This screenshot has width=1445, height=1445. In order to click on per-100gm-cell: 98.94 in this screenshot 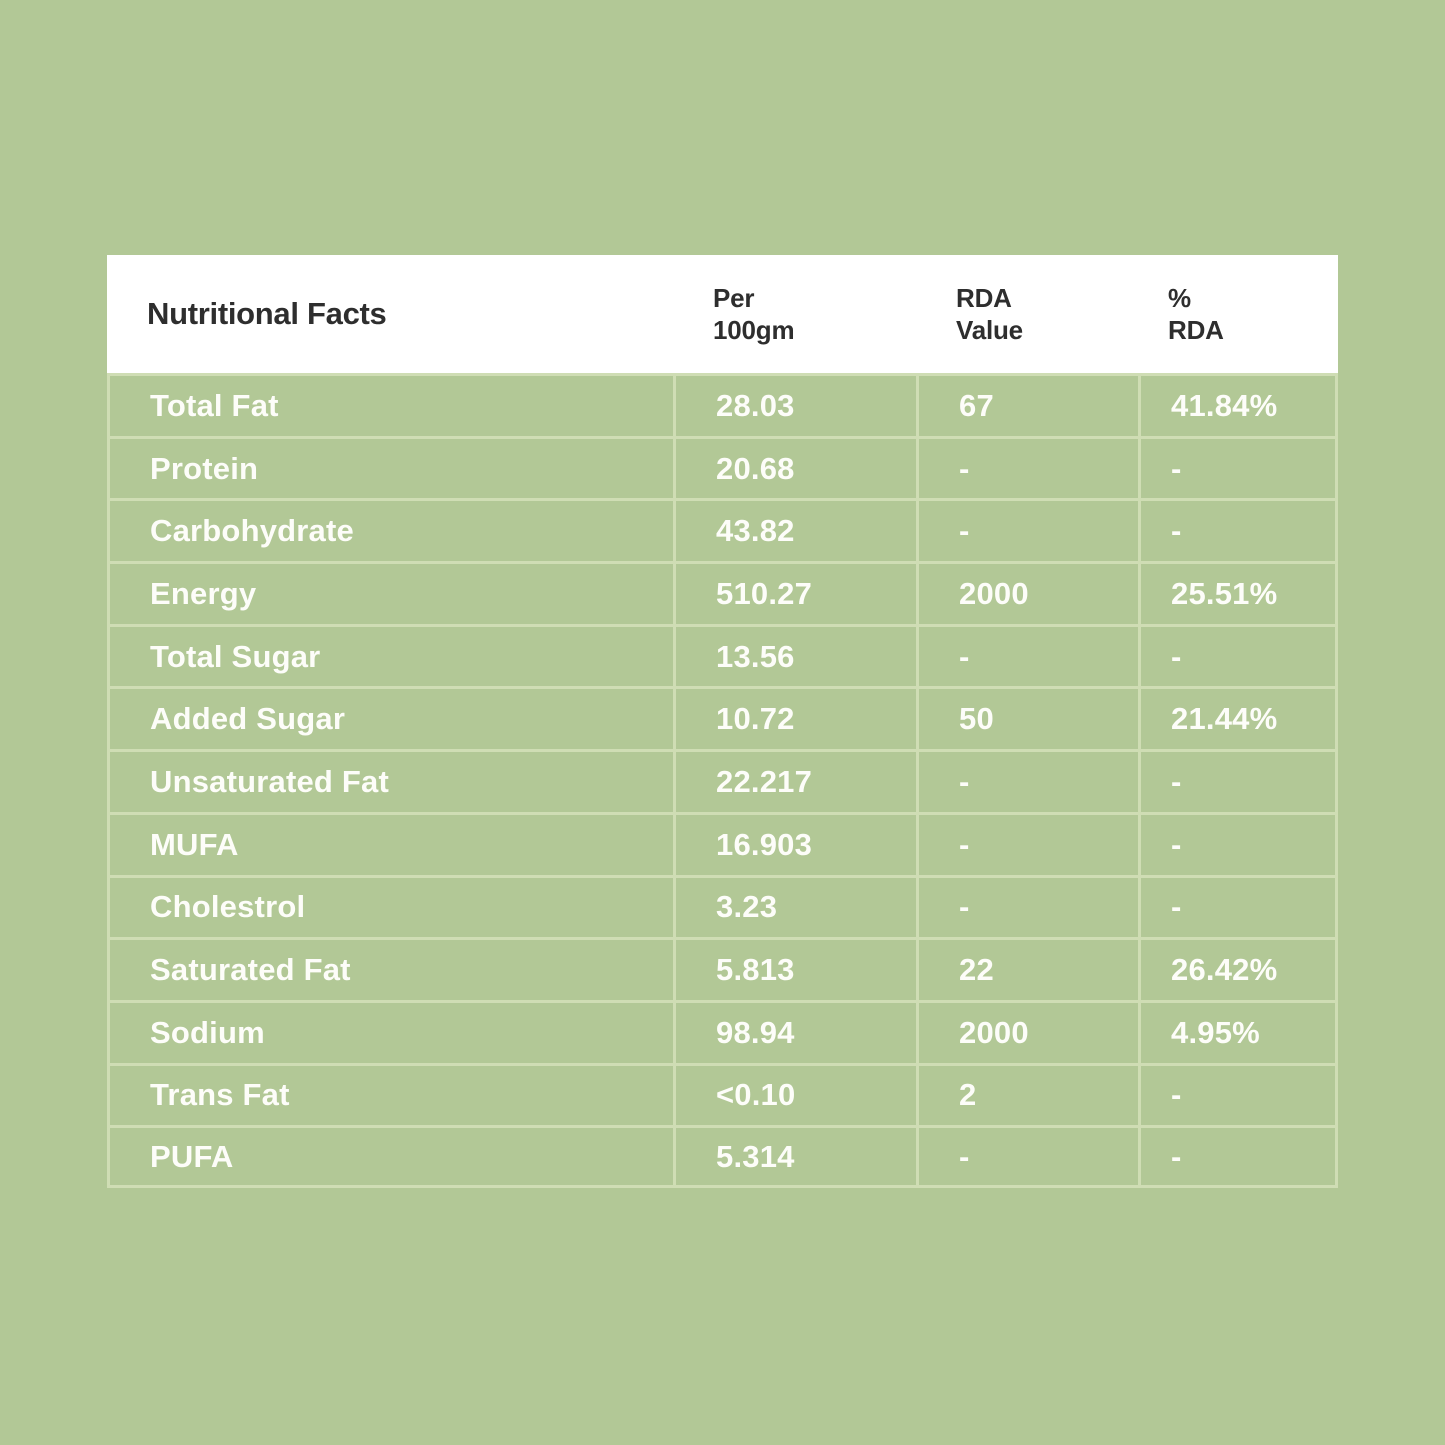, I will do `click(794, 1031)`.